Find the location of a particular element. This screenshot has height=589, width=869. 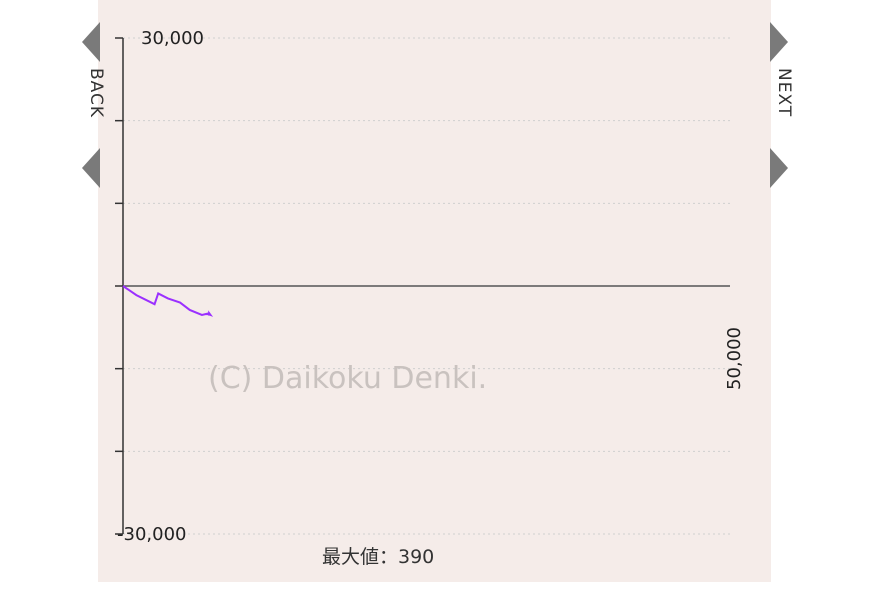

back-button: BACK is located at coordinates (97, 115).